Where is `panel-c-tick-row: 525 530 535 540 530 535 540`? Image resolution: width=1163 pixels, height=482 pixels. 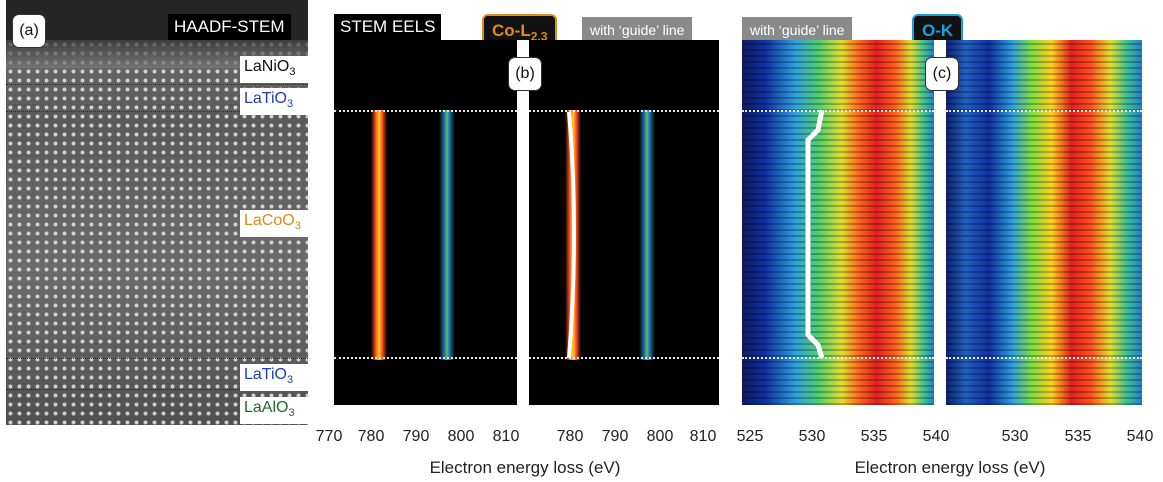
panel-c-tick-row: 525 530 535 540 530 535 540 is located at coordinates (581, 439).